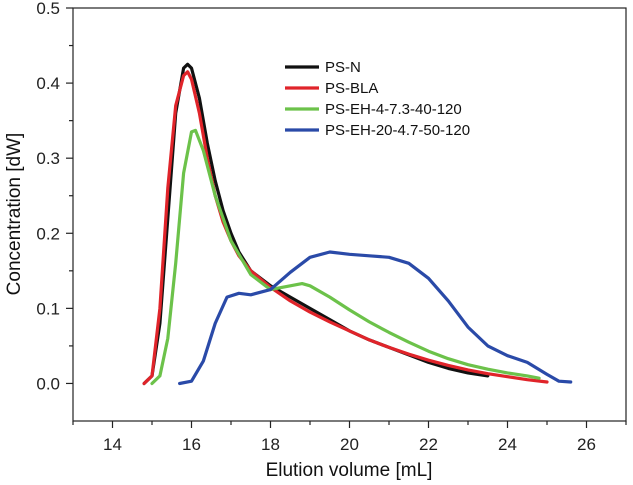 The image size is (633, 485). I want to click on x-tick-label: 14, so click(112, 444).